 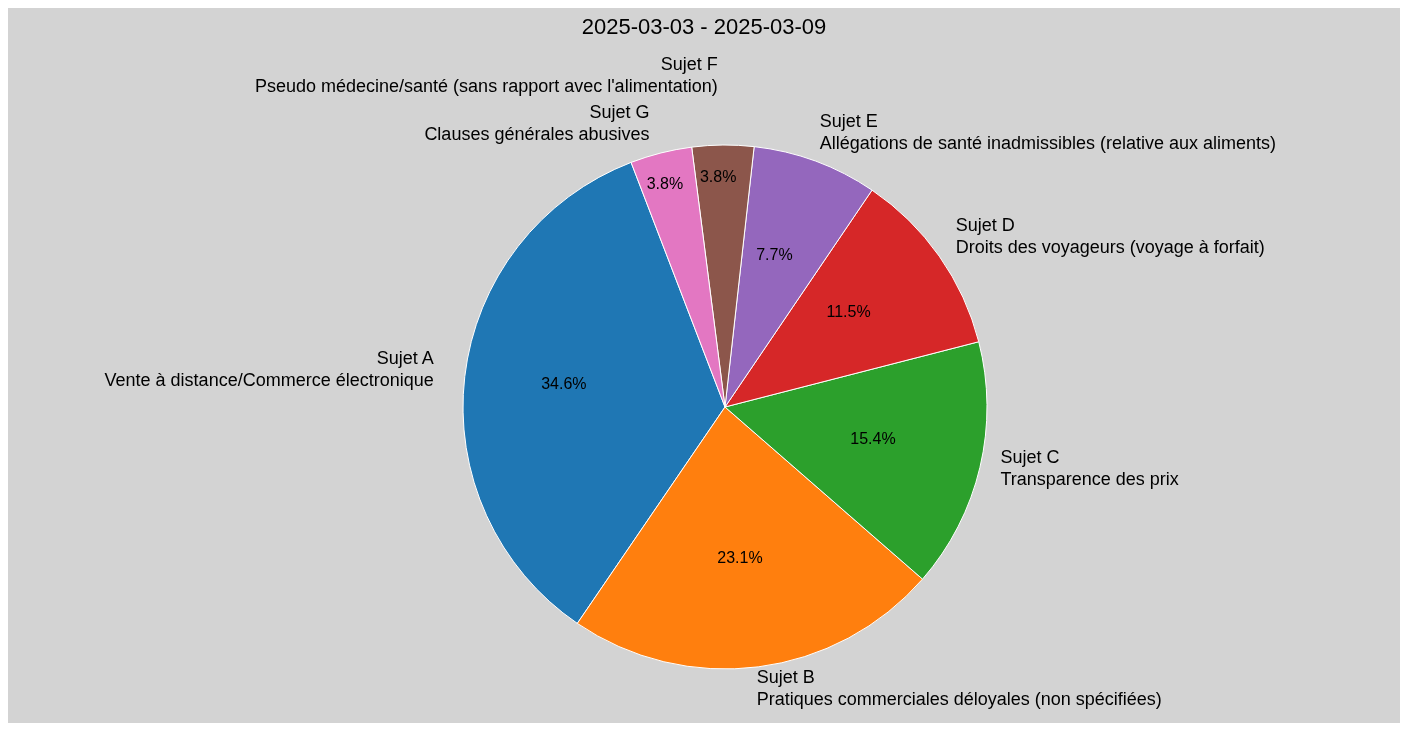 I want to click on data-label: 7.7%, so click(x=774, y=255).